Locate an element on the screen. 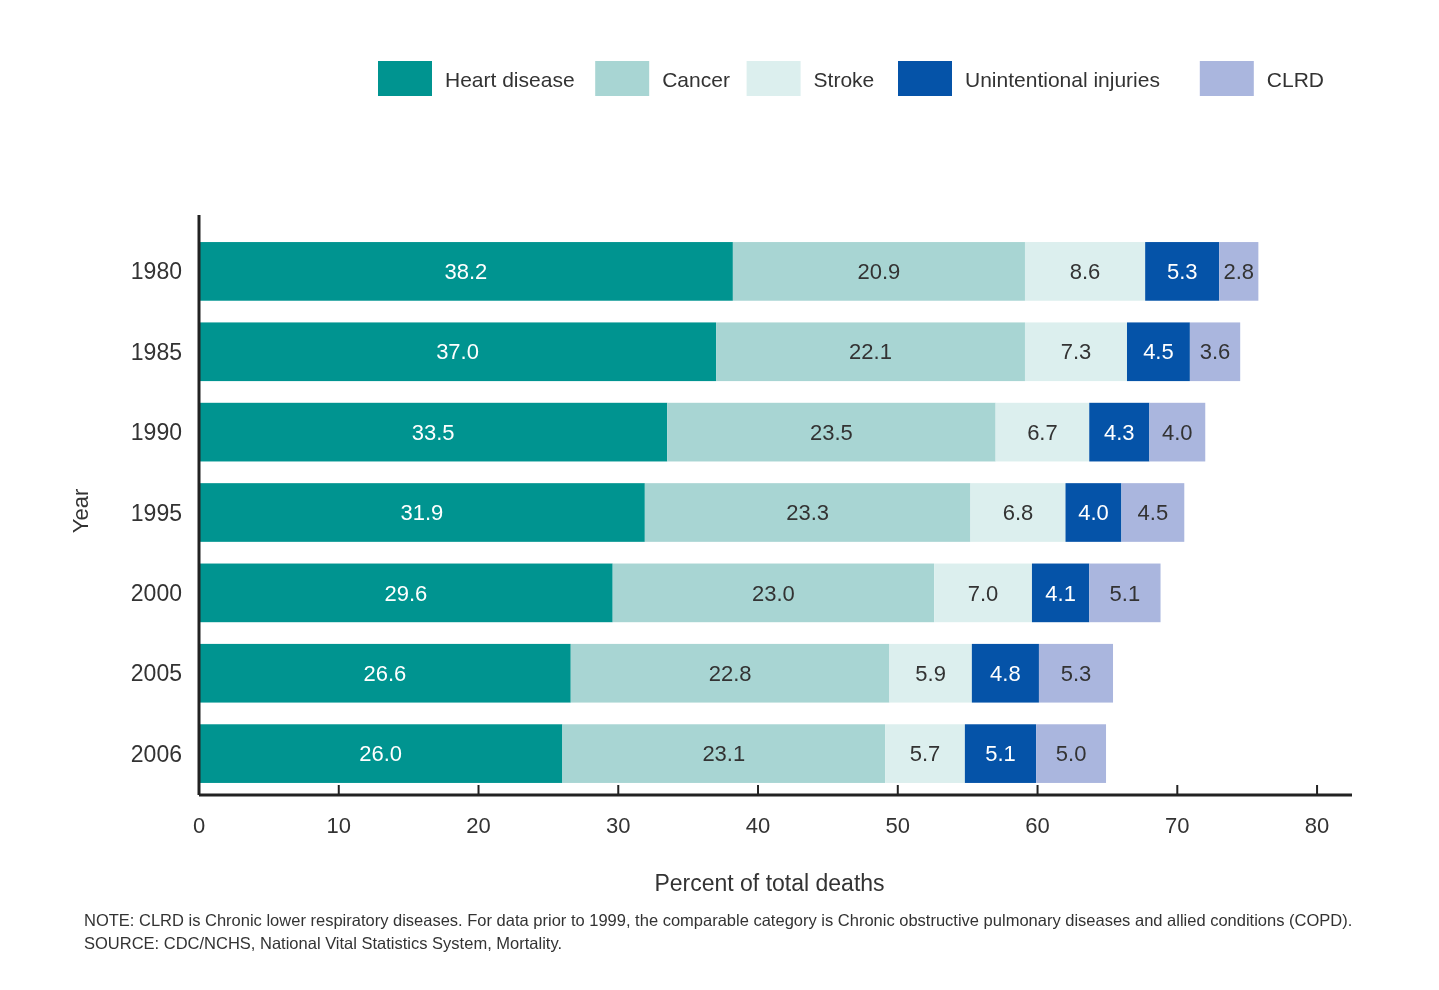 This screenshot has width=1439, height=990. data-label: 26.0 is located at coordinates (381, 754).